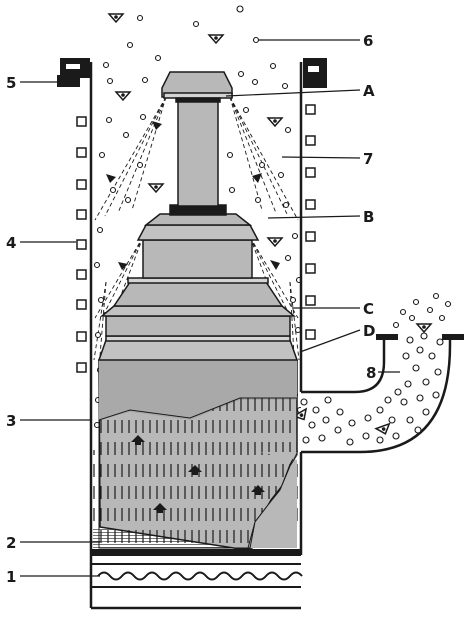 The height and width of the screenshot is (635, 469). I want to click on label-d: D, so click(369, 331).